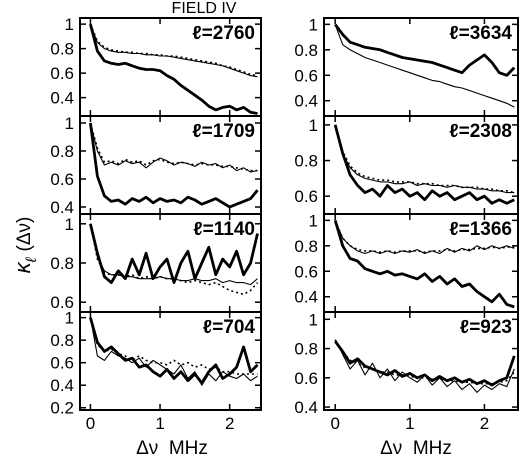 The image size is (520, 461). What do you see at coordinates (24, 234) in the screenshot?
I see `y-axis-title-argument: (Δν)` at bounding box center [24, 234].